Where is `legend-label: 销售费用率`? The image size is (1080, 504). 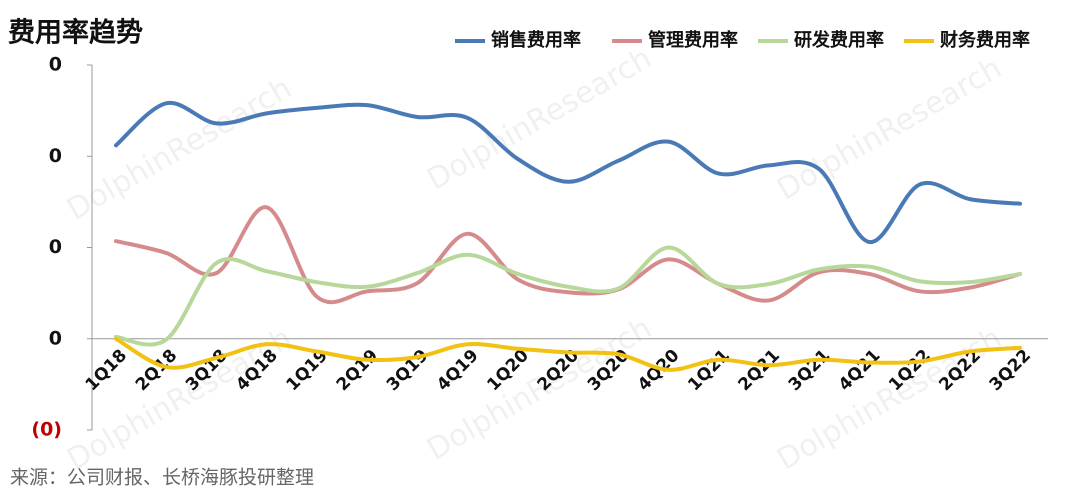 legend-label: 销售费用率 is located at coordinates (536, 40).